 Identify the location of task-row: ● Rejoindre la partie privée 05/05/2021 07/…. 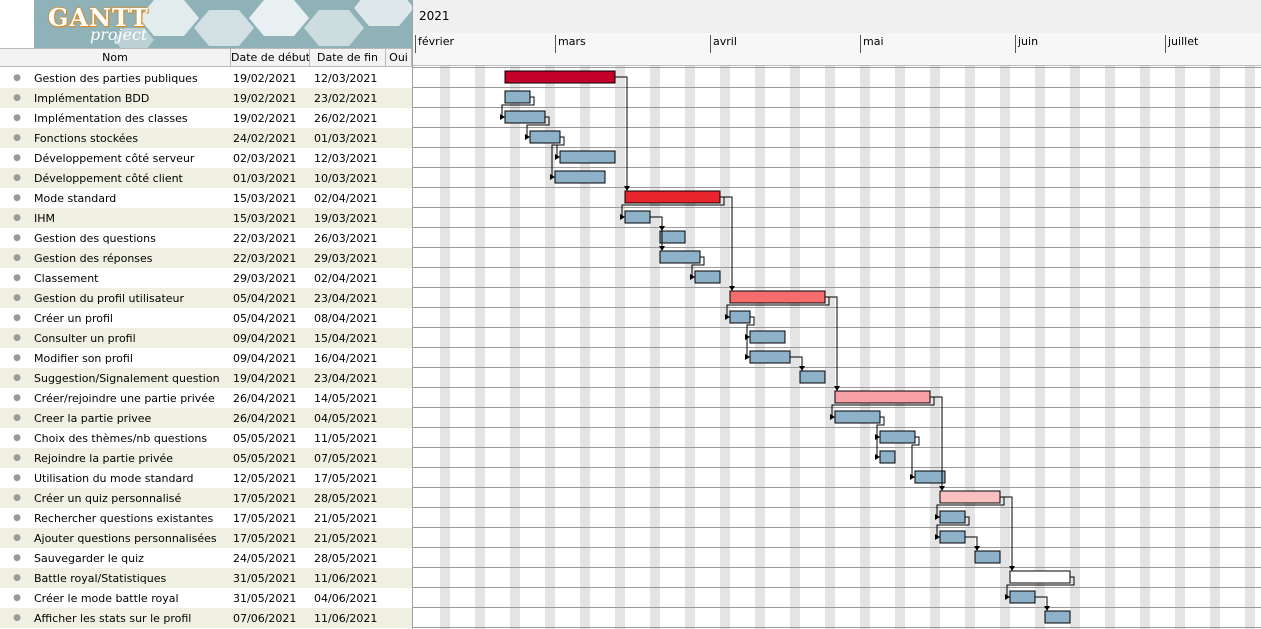
(206, 458).